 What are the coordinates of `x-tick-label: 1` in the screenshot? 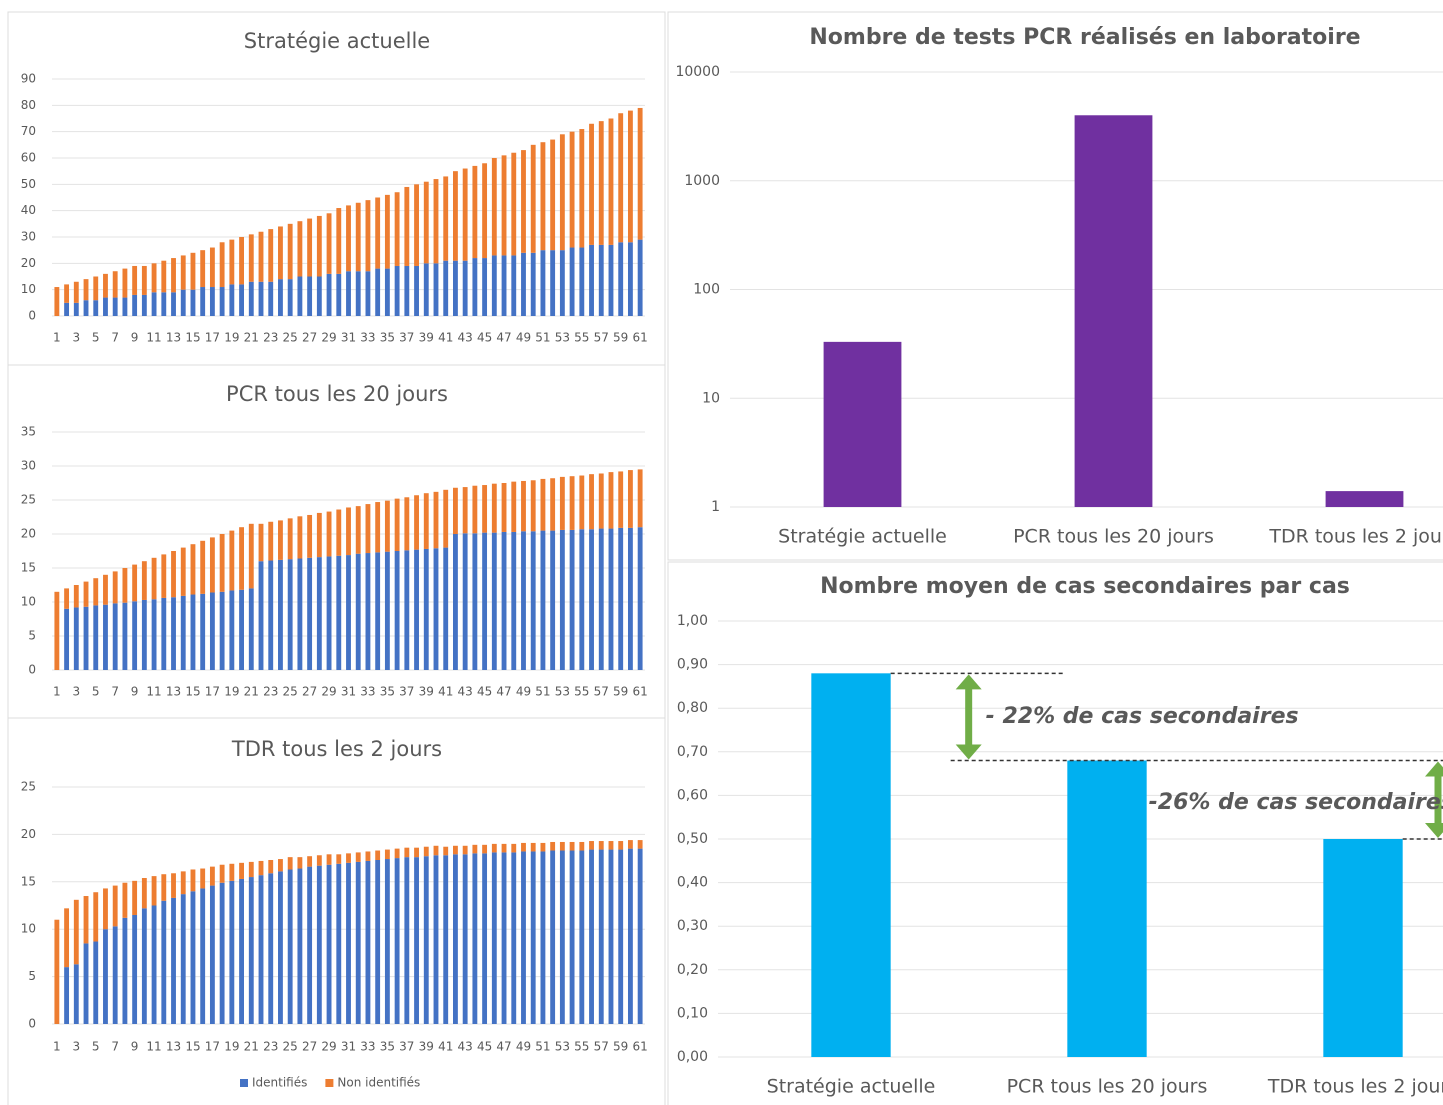 It's located at (57, 338).